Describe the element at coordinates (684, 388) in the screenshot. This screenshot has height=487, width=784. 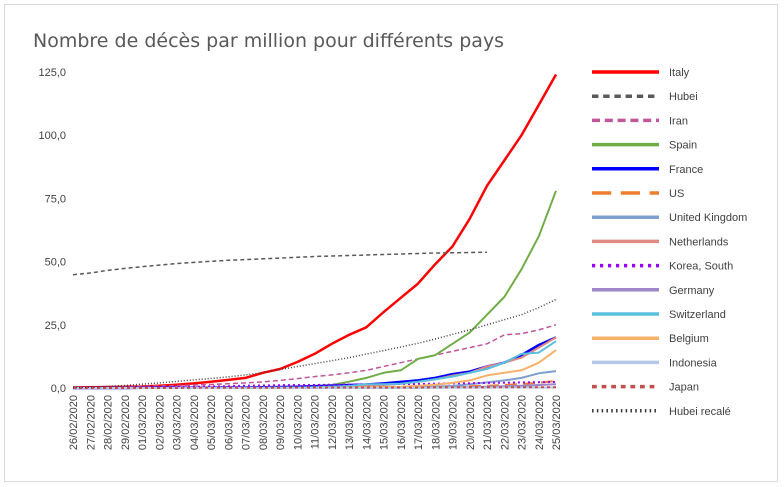
I see `legend-label: Japan` at that location.